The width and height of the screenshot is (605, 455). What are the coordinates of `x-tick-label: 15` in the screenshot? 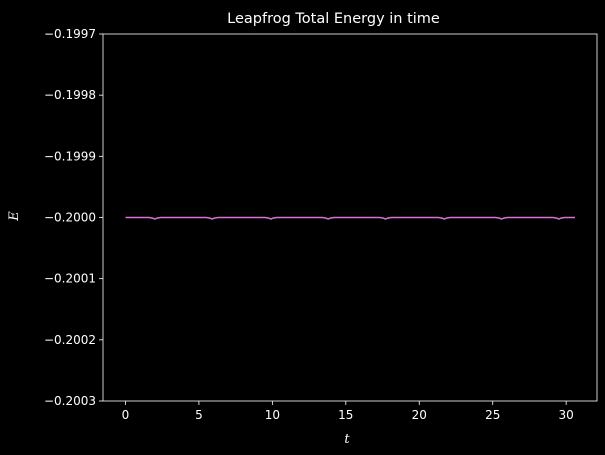 It's located at (345, 415).